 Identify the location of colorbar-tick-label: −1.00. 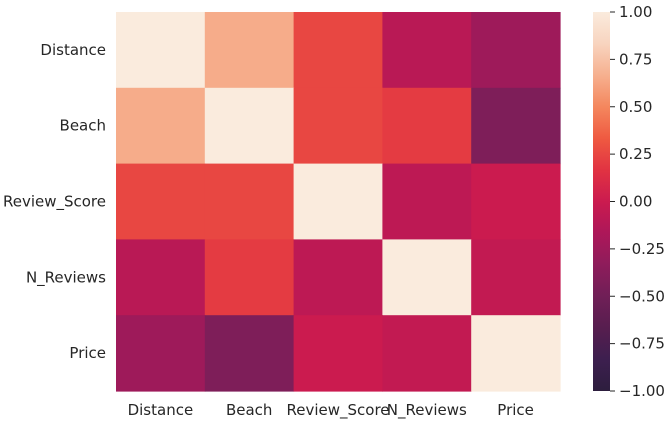
(641, 391).